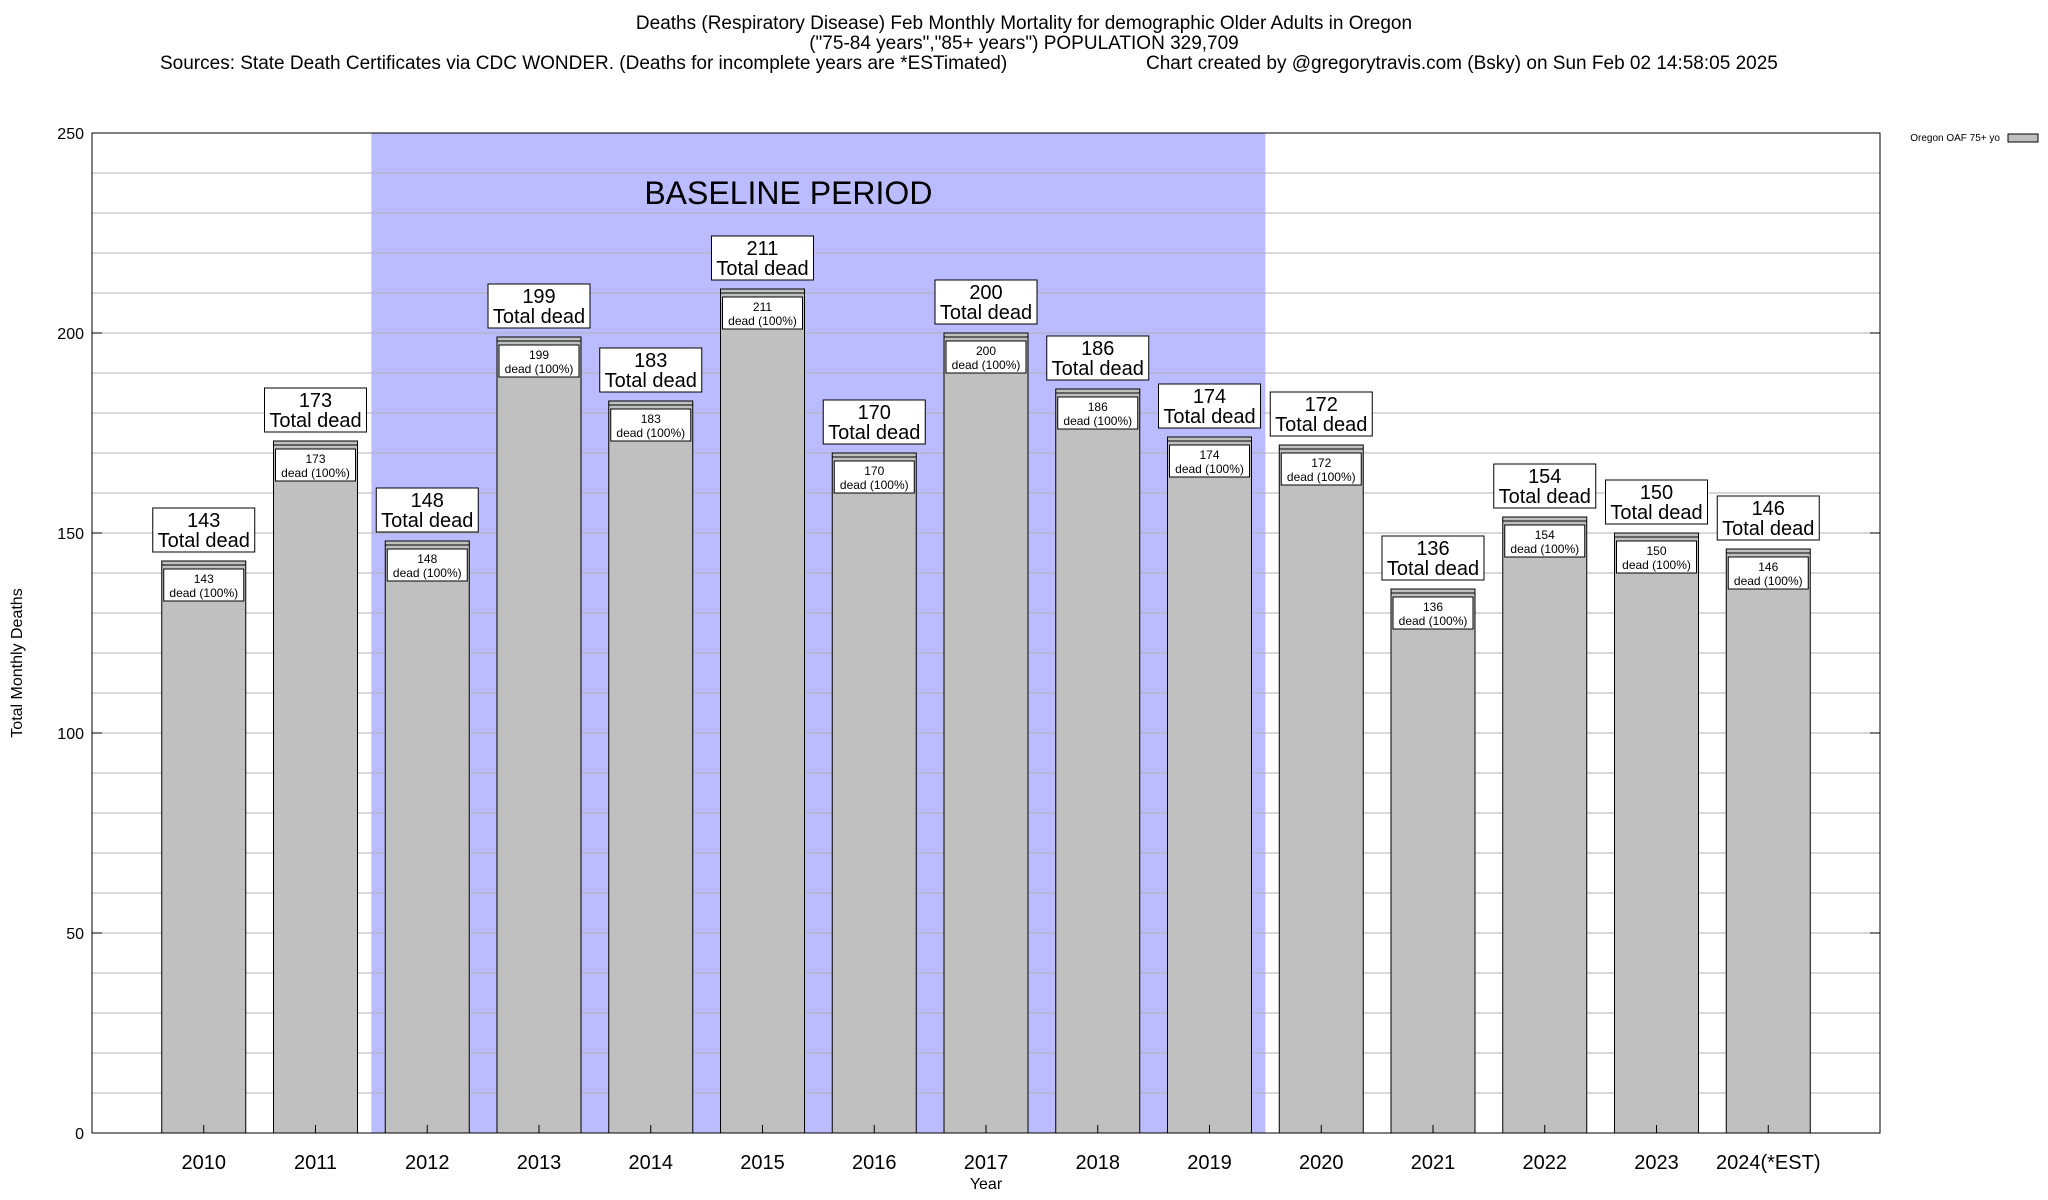  What do you see at coordinates (17, 662) in the screenshot?
I see `y-axis-title: Total Monthly Deaths` at bounding box center [17, 662].